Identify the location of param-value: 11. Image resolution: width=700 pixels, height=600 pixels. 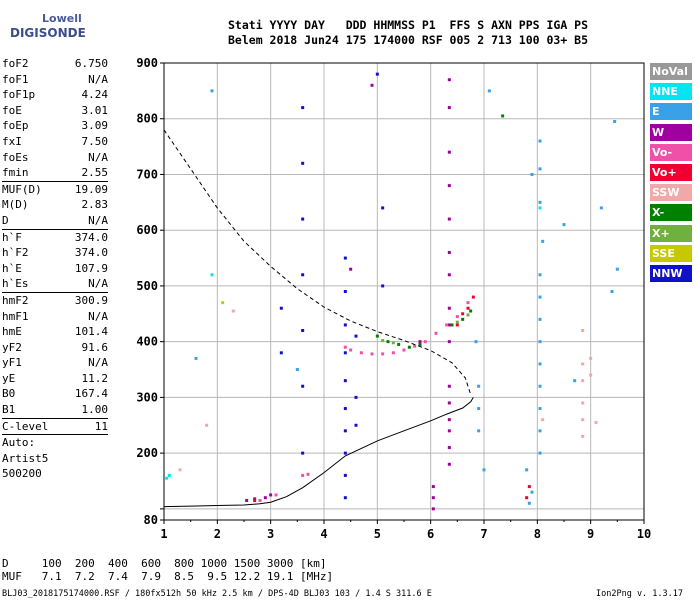
(101, 426).